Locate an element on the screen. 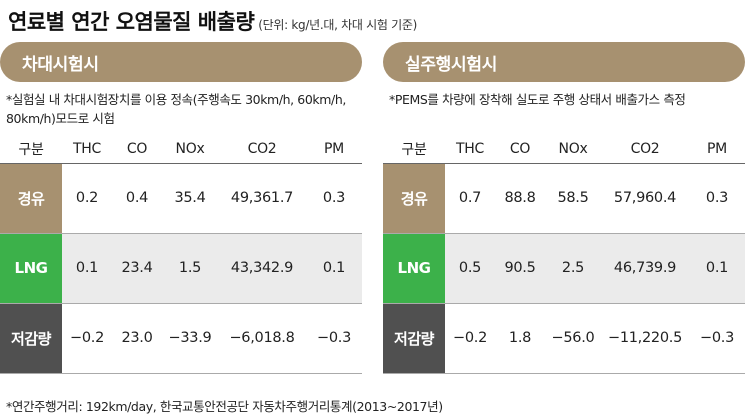 This screenshot has width=745, height=419. table-cell: 2.5 is located at coordinates (573, 268).